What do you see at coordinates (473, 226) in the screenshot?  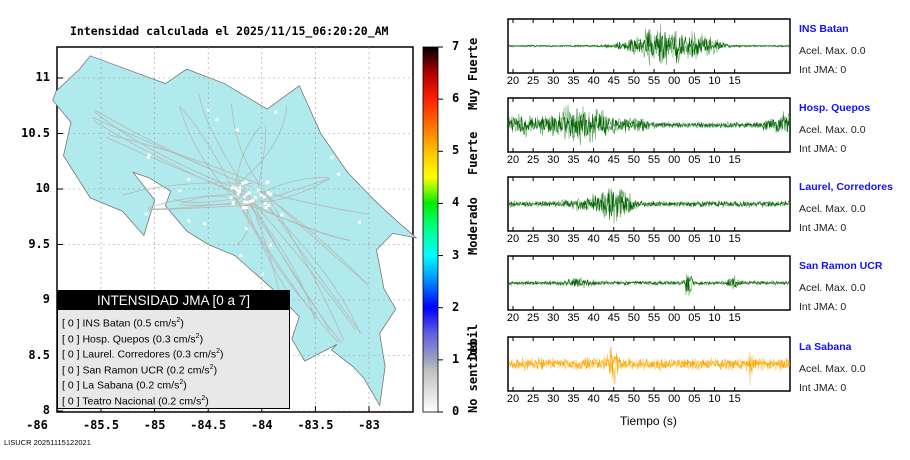 I see `colorbar-category: Moderado` at bounding box center [473, 226].